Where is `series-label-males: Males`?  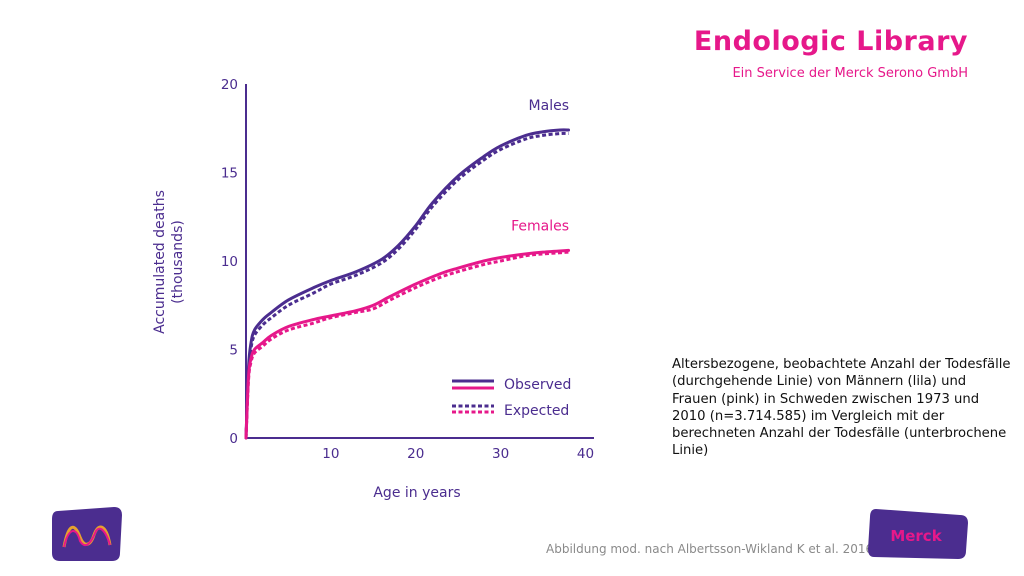
series-label-males: Males is located at coordinates (549, 106).